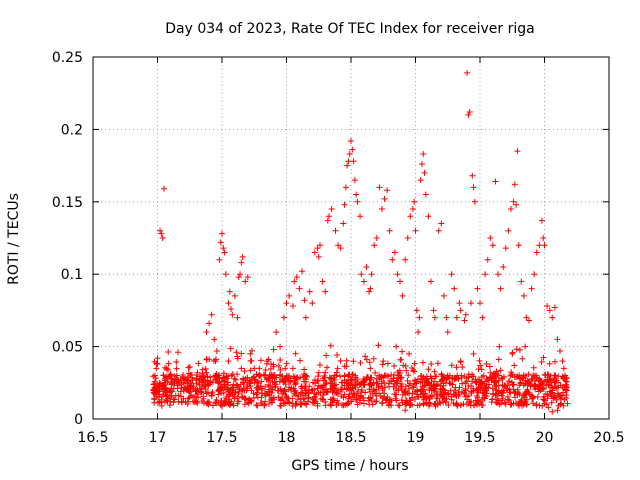  Describe the element at coordinates (78, 420) in the screenshot. I see `y-tick-label: 0` at that location.